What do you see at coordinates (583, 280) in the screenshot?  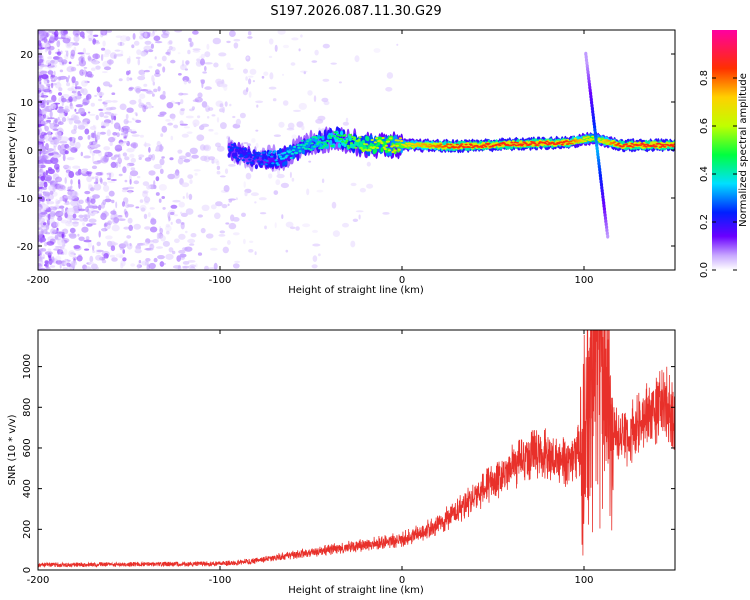 I see `spectrogram-x-tick-label: 100` at bounding box center [583, 280].